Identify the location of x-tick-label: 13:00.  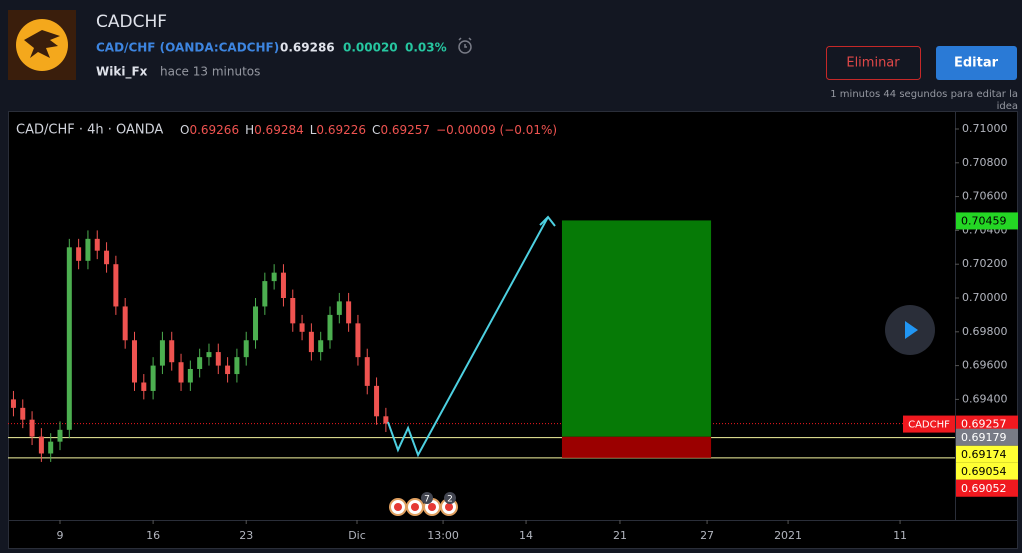
(443, 535).